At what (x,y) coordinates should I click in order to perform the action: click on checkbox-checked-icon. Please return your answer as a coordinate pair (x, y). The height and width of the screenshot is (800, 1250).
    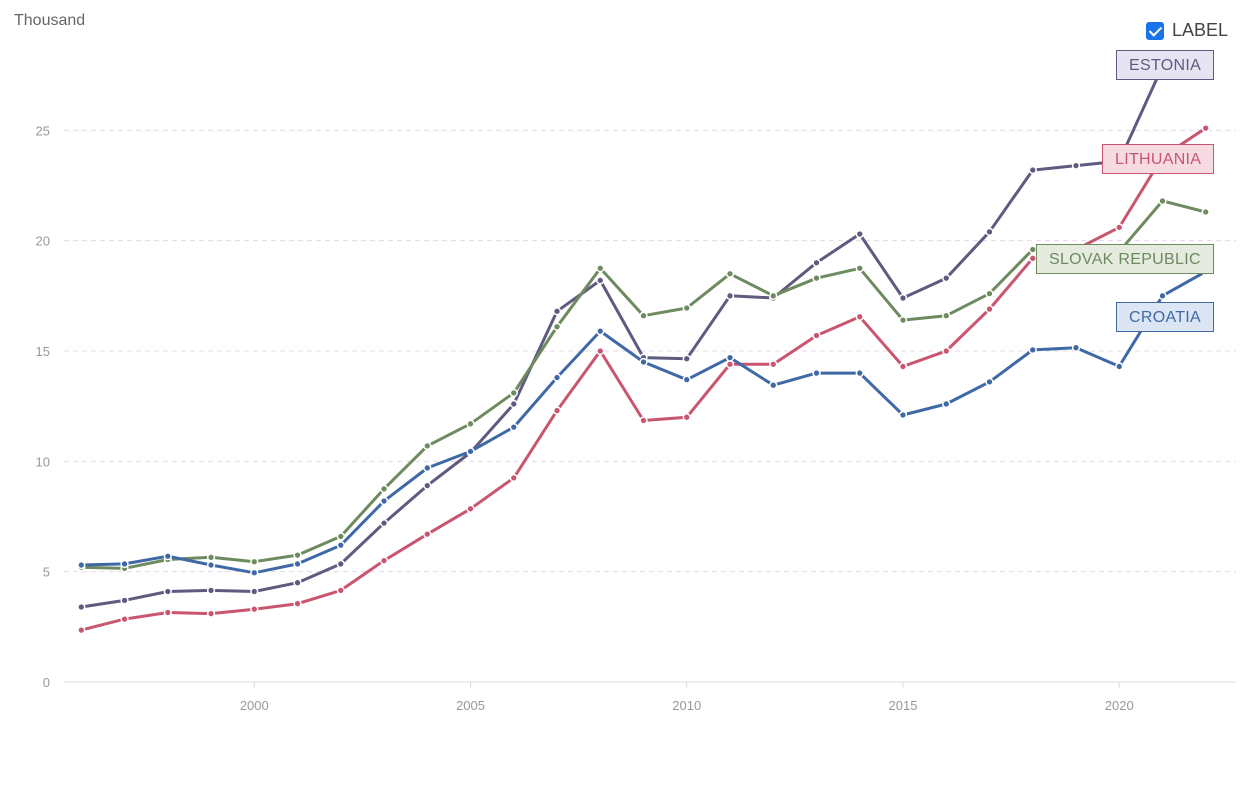
    Looking at the image, I should click on (1155, 30).